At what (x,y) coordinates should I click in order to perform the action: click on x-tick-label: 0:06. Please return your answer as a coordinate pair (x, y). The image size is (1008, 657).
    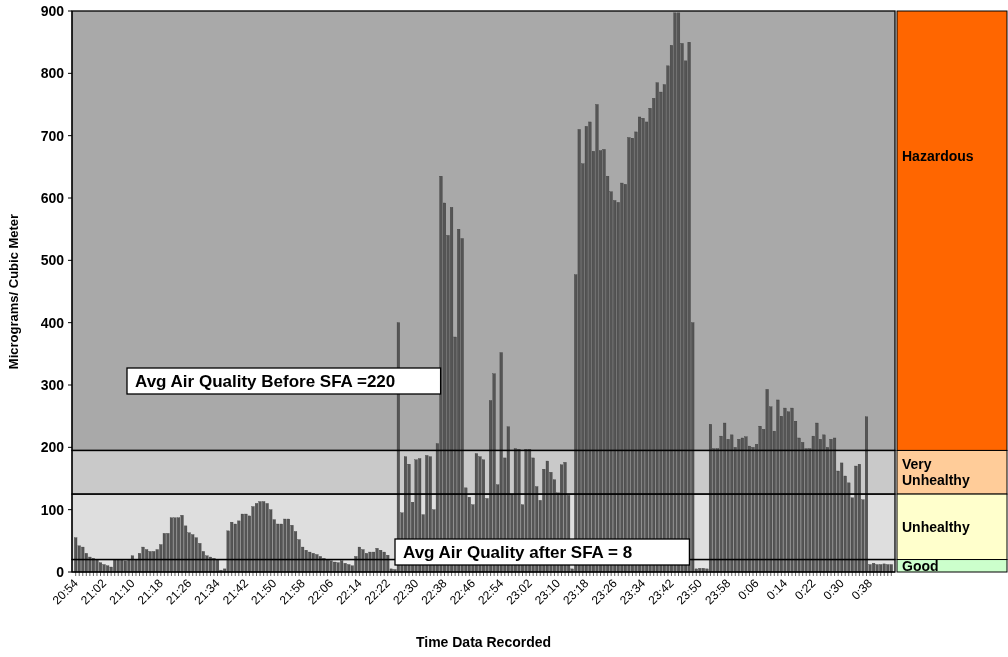
    Looking at the image, I should click on (748, 589).